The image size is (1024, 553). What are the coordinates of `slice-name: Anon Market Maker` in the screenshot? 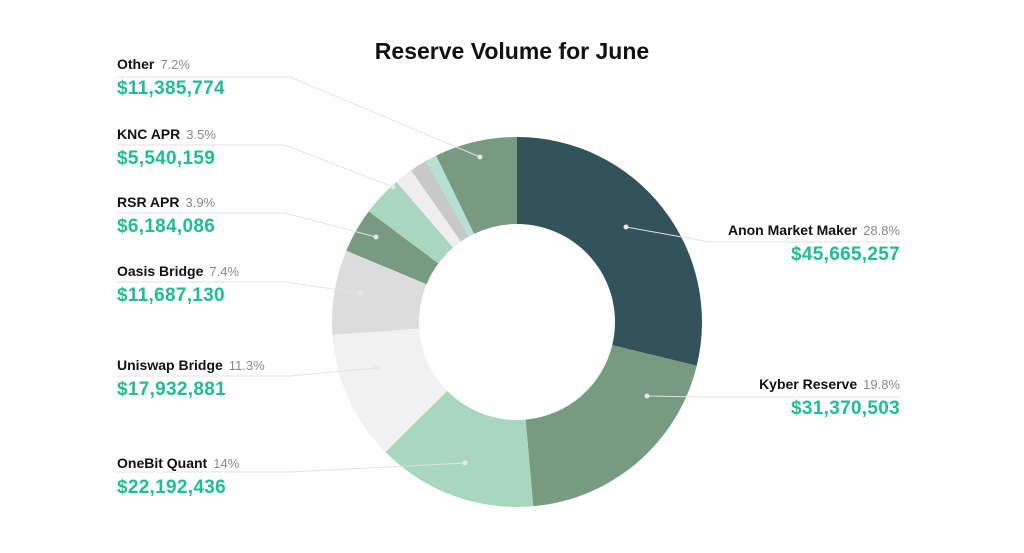 It's located at (792, 230).